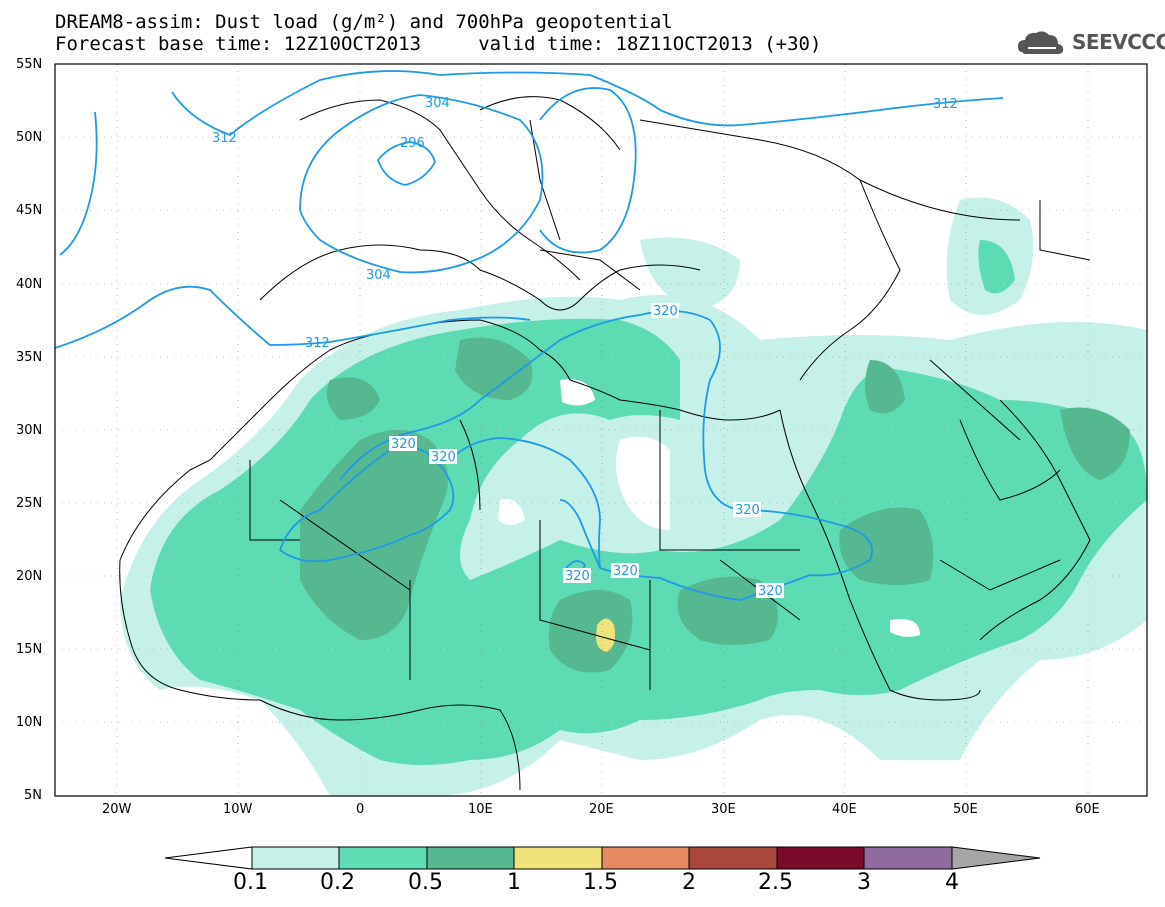  Describe the element at coordinates (117, 809) in the screenshot. I see `lon-label: 20W` at that location.